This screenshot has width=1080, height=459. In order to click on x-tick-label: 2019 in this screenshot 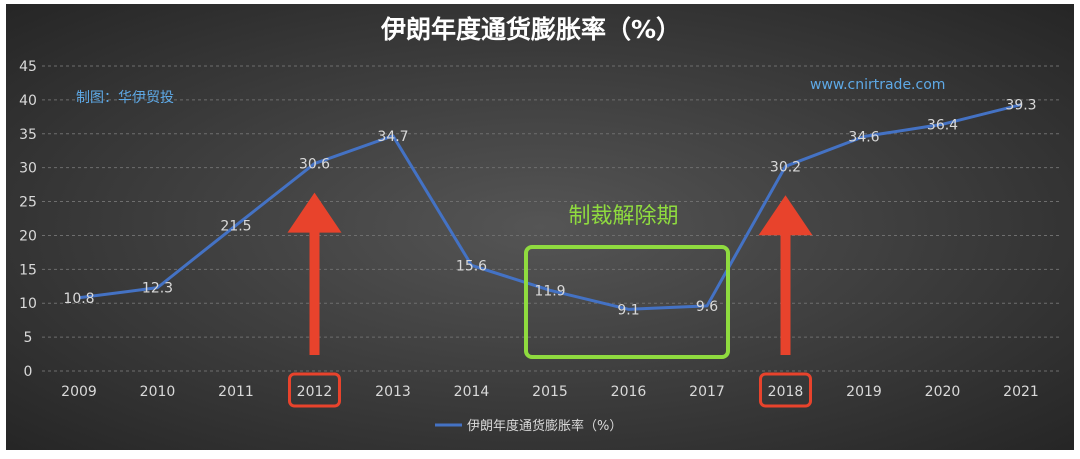, I will do `click(864, 392)`.